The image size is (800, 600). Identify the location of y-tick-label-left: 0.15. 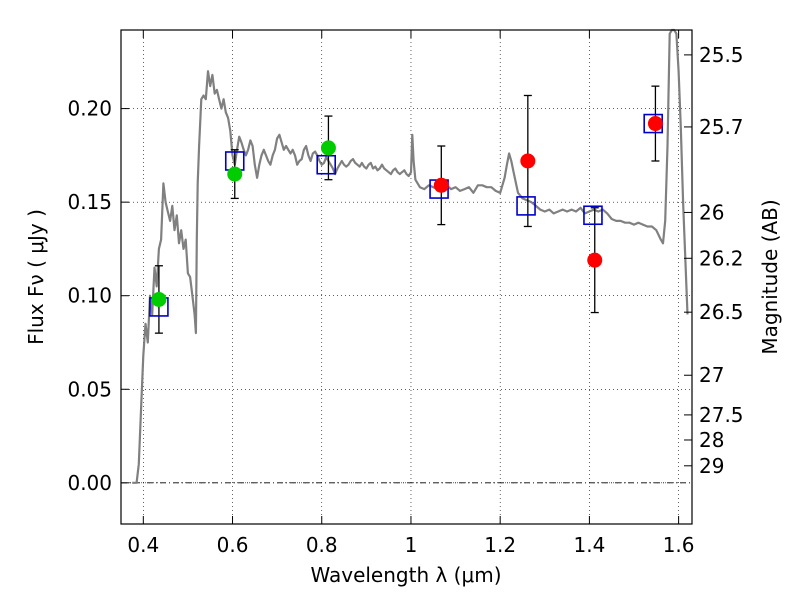
(89, 202).